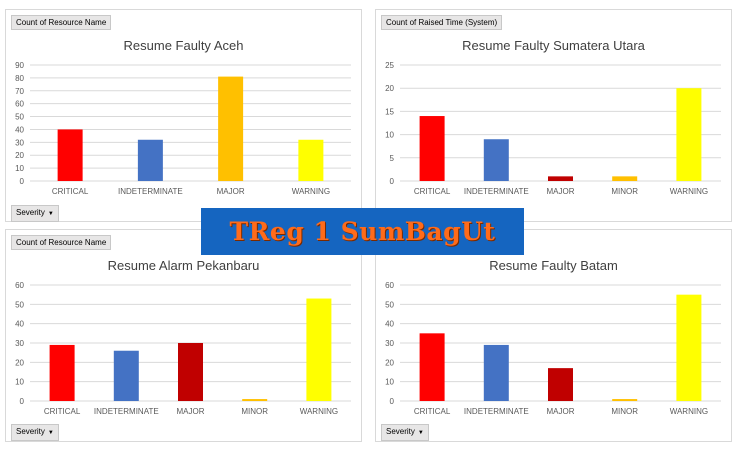 The height and width of the screenshot is (453, 741). Describe the element at coordinates (183, 45) in the screenshot. I see `chart-title: Resume Faulty Aceh` at that location.